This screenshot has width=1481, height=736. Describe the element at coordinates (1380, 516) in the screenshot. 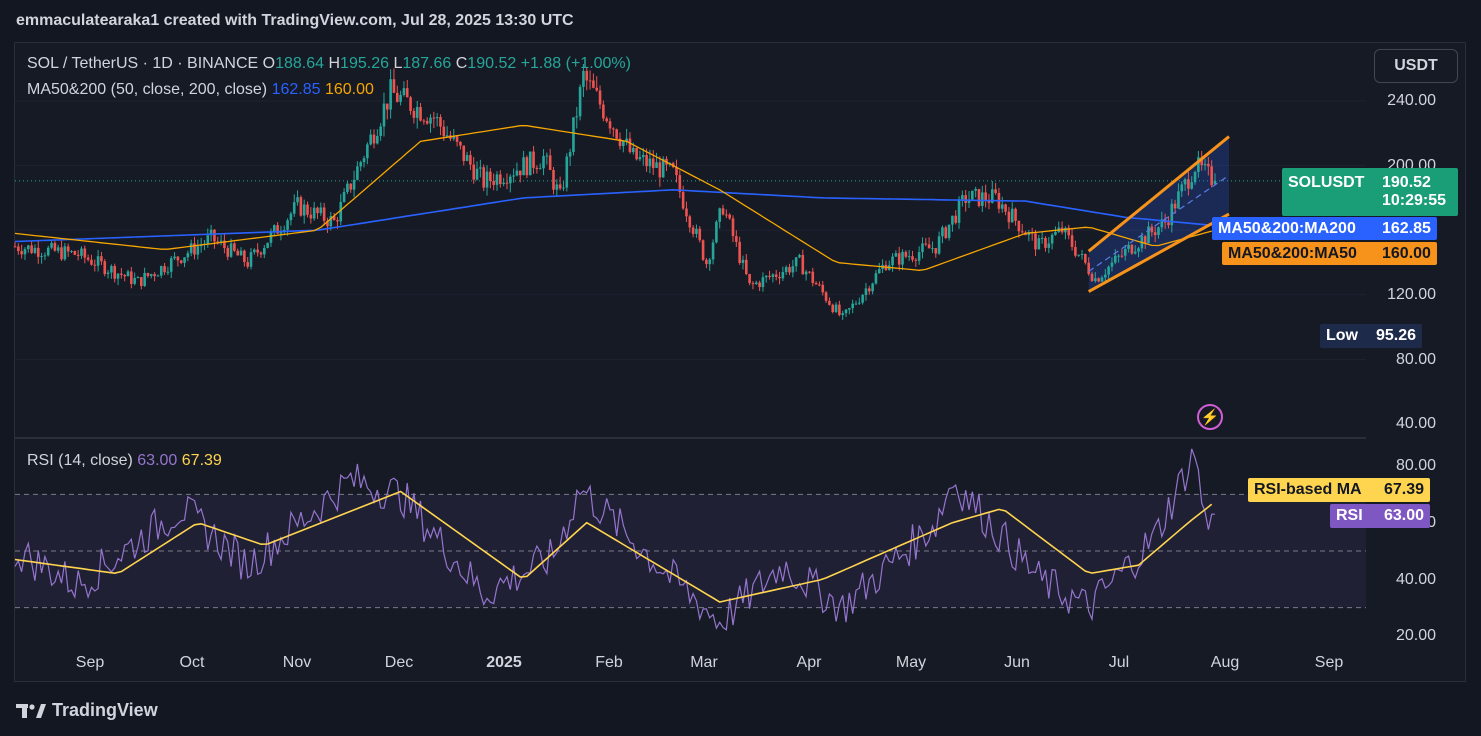

I see `rsi-tag: RSI 63.00` at that location.